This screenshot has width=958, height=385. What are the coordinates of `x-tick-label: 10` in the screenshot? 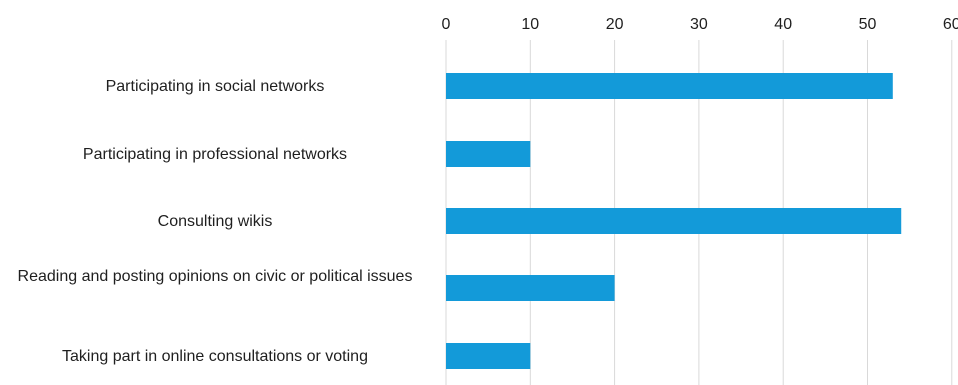 It's located at (530, 24).